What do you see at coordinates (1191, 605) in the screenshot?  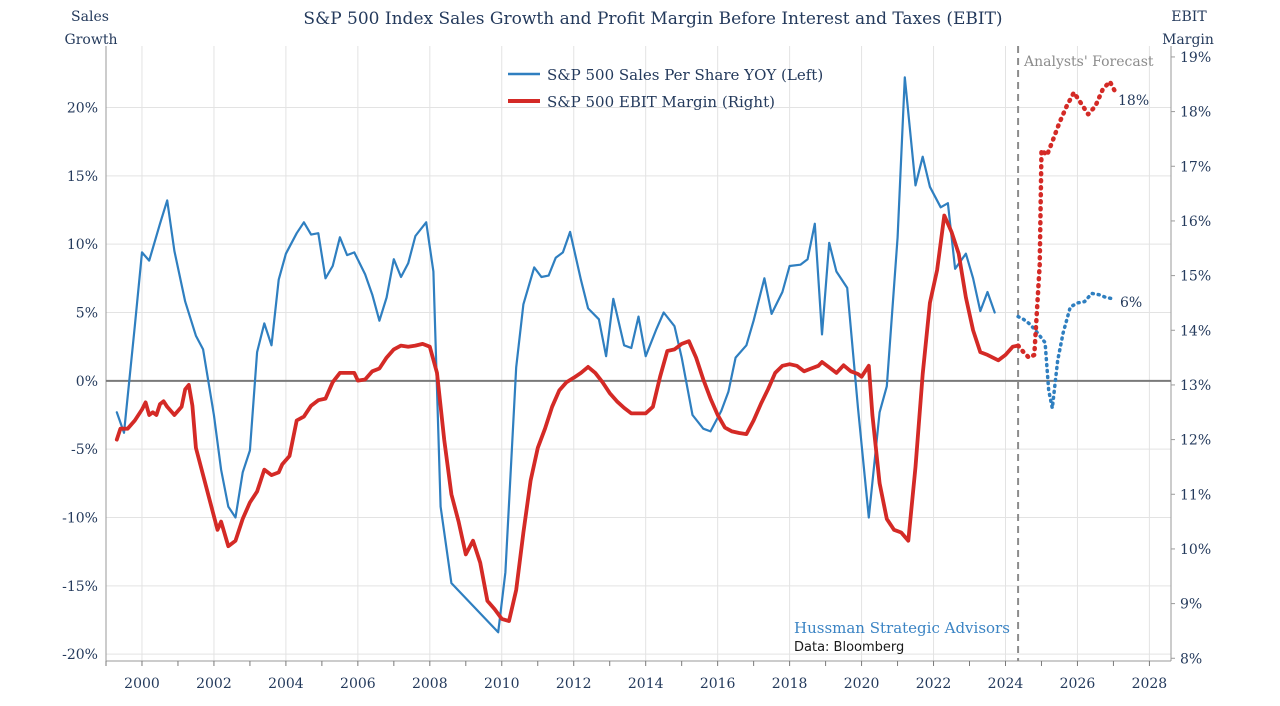 I see `right-tick-label: 9%` at bounding box center [1191, 605].